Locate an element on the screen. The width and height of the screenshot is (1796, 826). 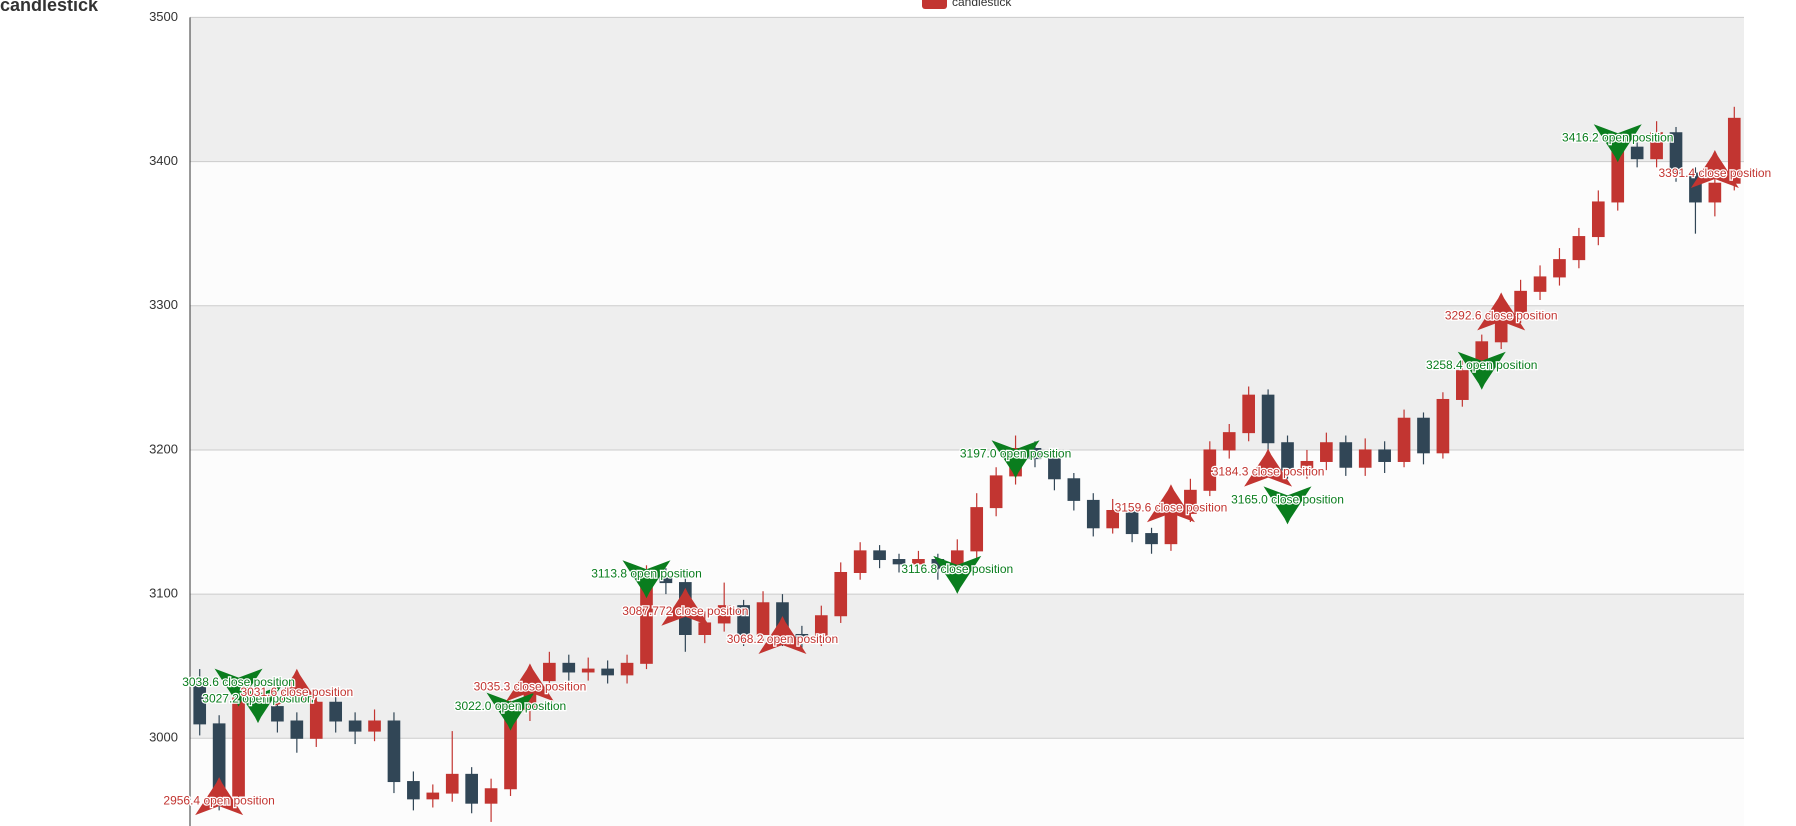
marker-label: 3292.6 close position is located at coordinates (1501, 316).